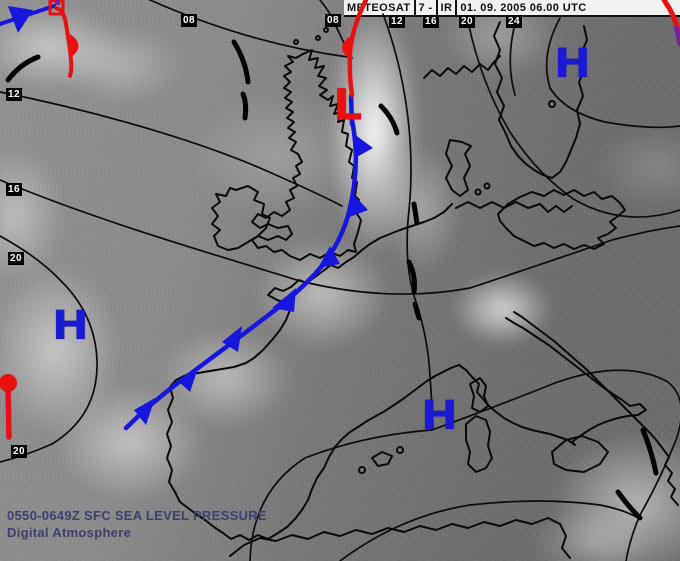 This screenshot has height=561, width=680. What do you see at coordinates (8, 407) in the screenshot?
I see `warm-front-left-edge` at bounding box center [8, 407].